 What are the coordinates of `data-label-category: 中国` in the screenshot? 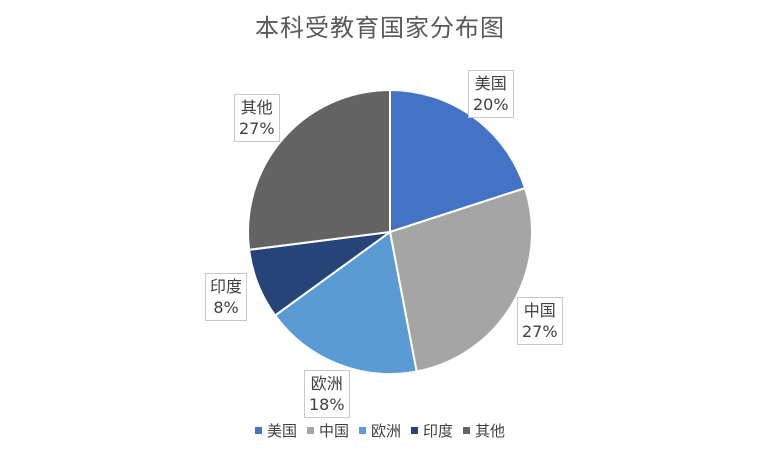 It's located at (539, 310).